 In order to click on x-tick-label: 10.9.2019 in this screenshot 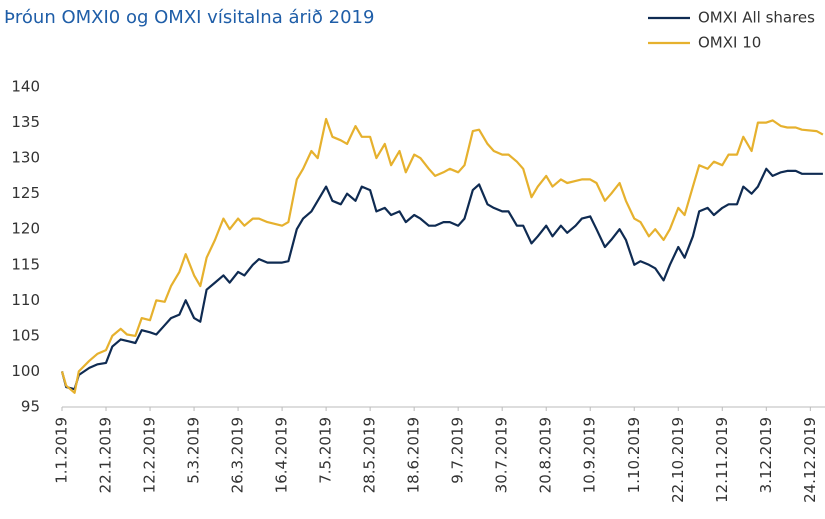, I will do `click(590, 455)`.